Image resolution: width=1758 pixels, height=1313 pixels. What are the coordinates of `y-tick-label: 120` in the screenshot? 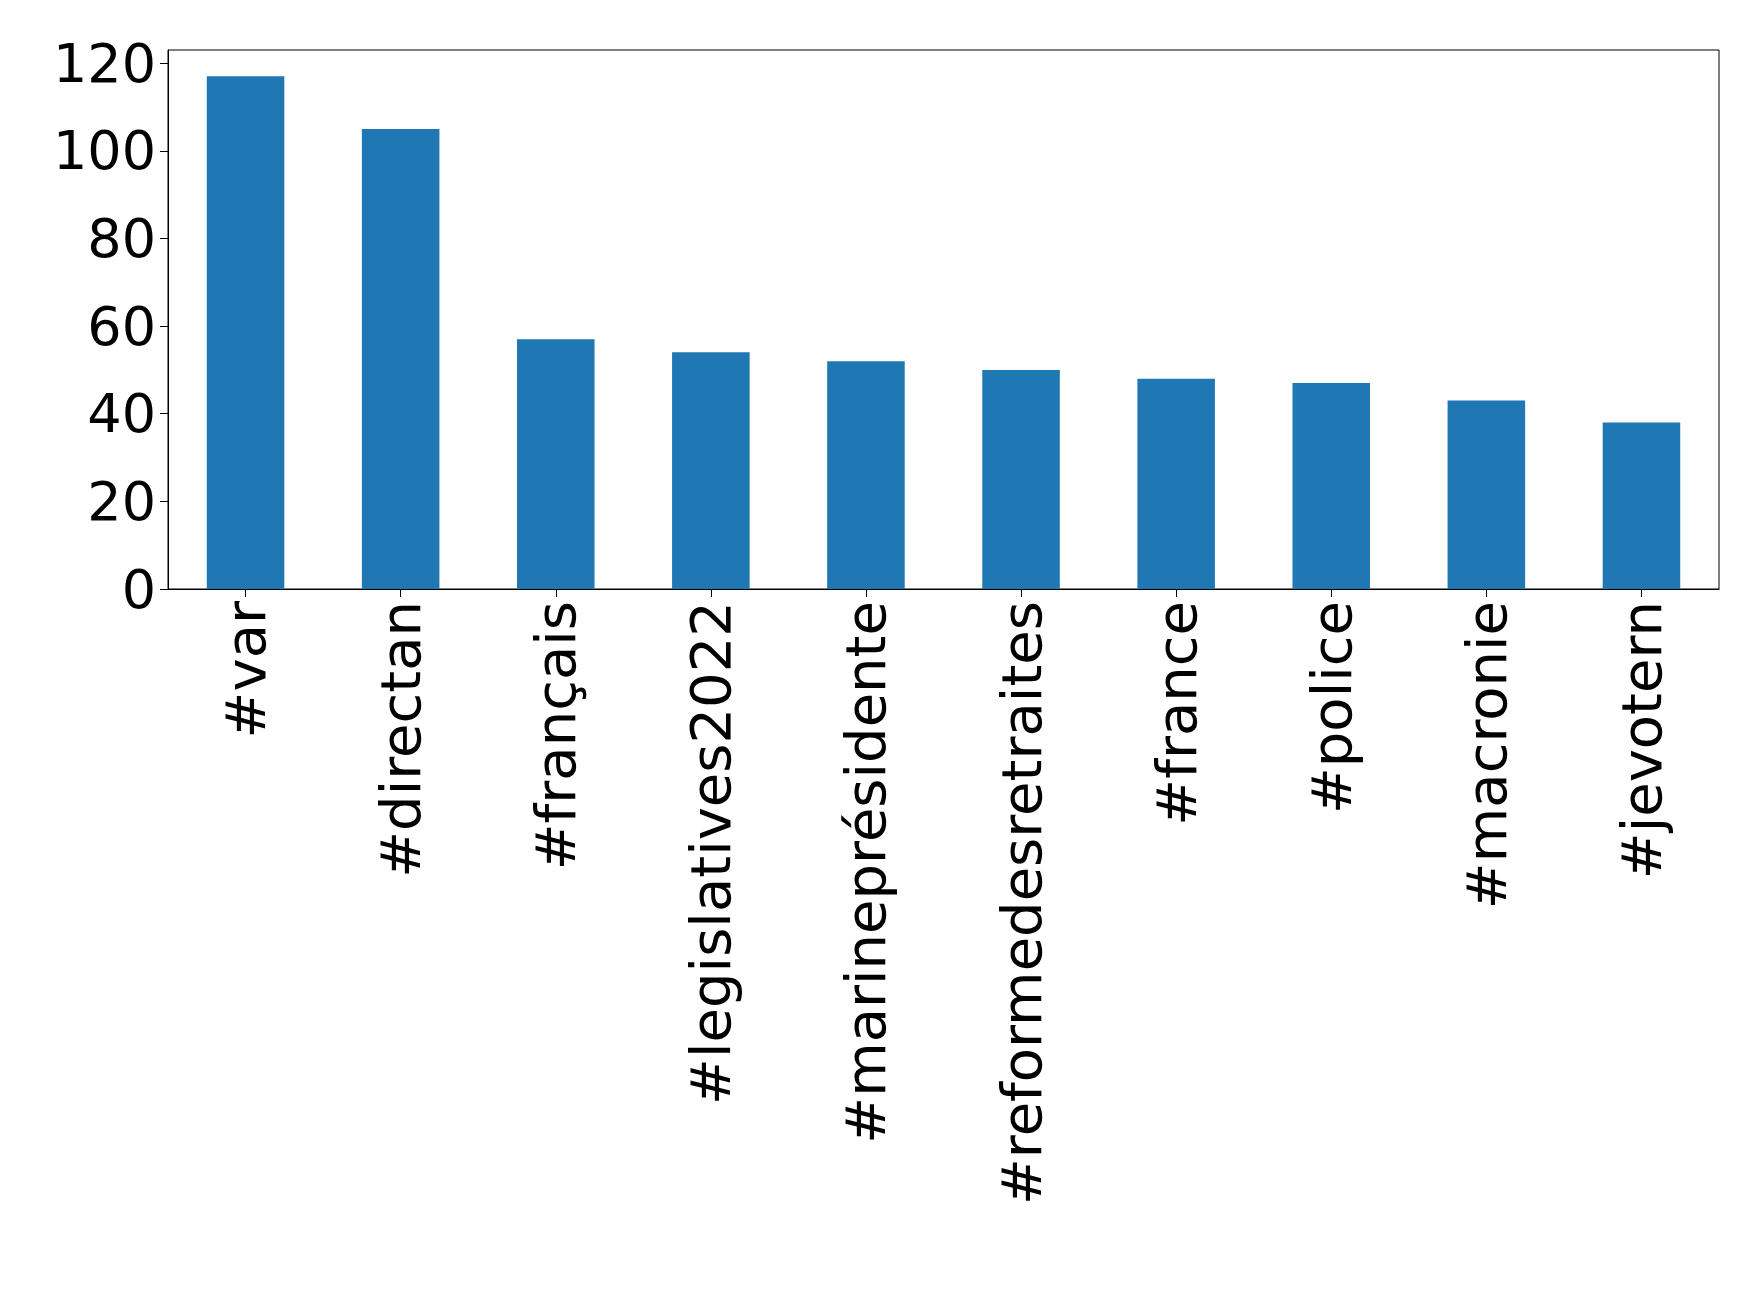 It's located at (104, 63).